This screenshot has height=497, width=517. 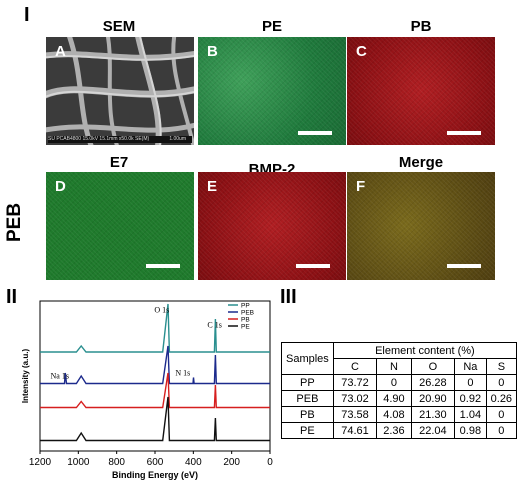 What do you see at coordinates (25, 376) in the screenshot?
I see `y-axis-label: Intensity (a.u.)` at bounding box center [25, 376].